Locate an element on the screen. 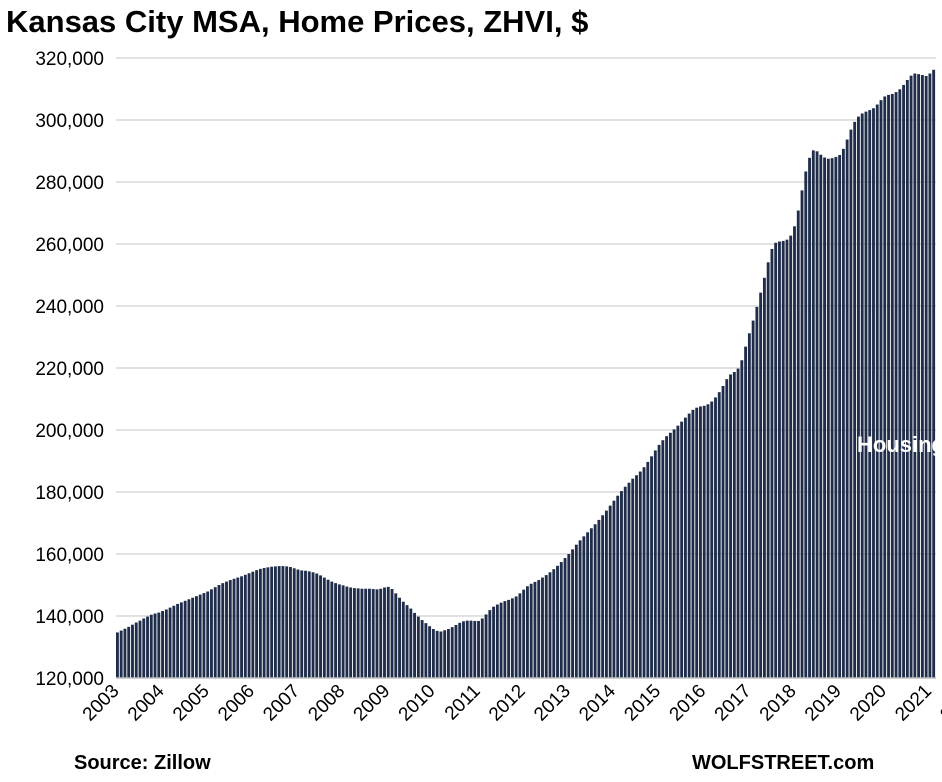  x-tick-label: 2008 is located at coordinates (326, 703).